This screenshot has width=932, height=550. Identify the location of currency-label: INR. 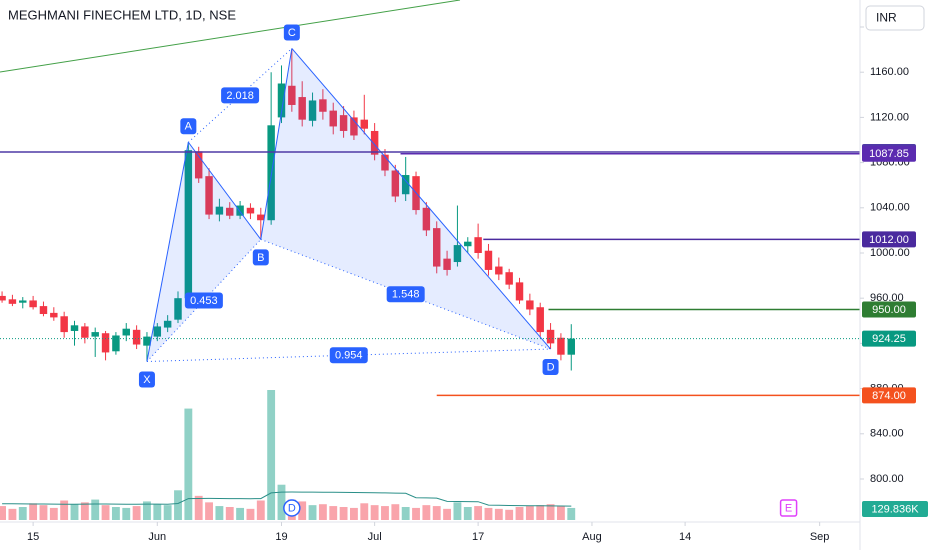
(886, 18).